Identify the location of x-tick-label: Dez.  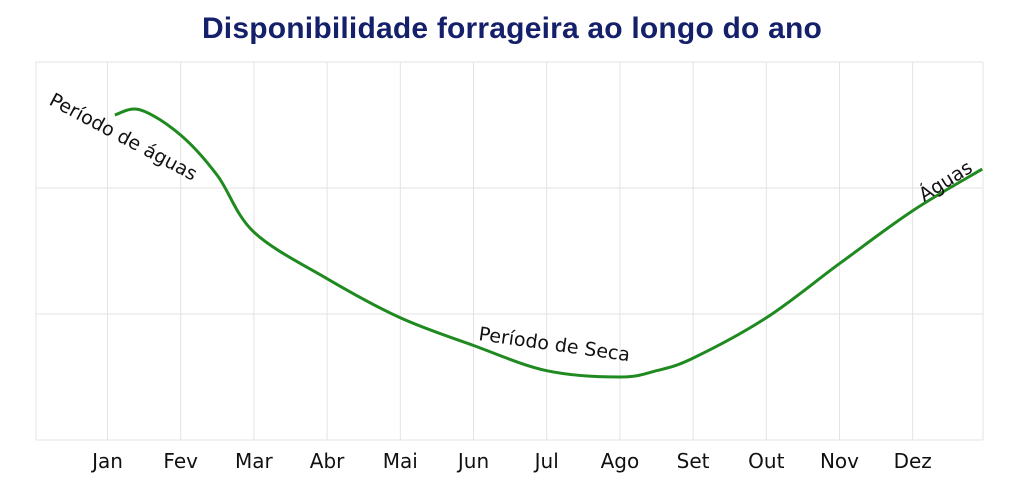
(913, 461).